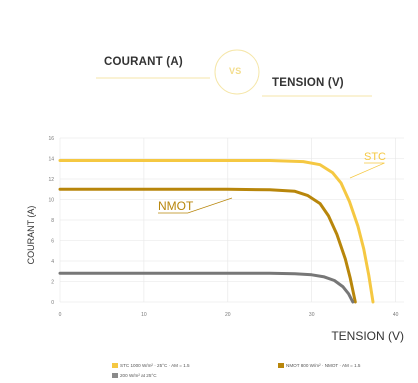 The image size is (418, 383). What do you see at coordinates (367, 336) in the screenshot?
I see `x-axis-label: TENSION (V)` at bounding box center [367, 336].